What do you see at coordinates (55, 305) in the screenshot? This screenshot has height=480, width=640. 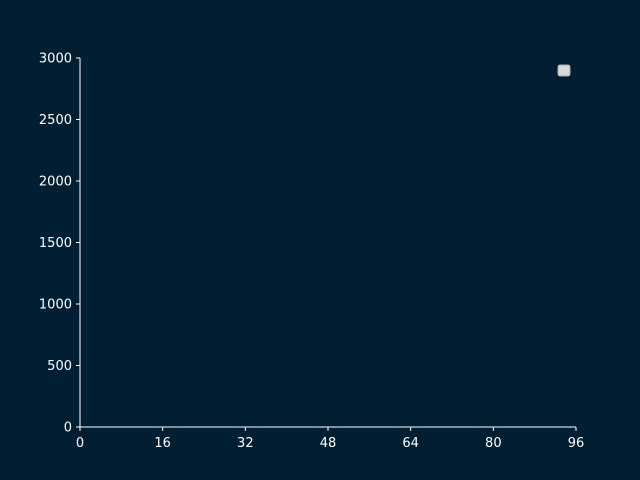 I see `y-tick-label: 1000` at bounding box center [55, 305].